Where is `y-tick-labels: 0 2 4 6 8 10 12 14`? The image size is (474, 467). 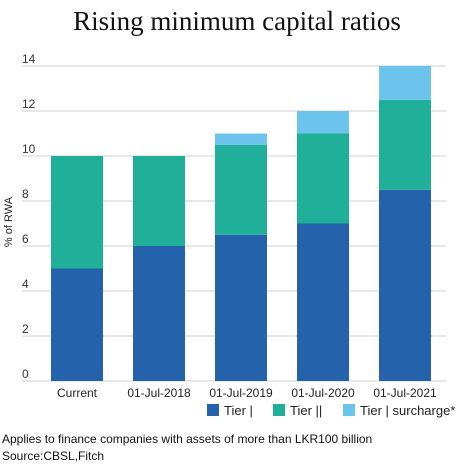
y-tick-labels: 0 2 4 6 8 10 12 14 is located at coordinates (29, 216).